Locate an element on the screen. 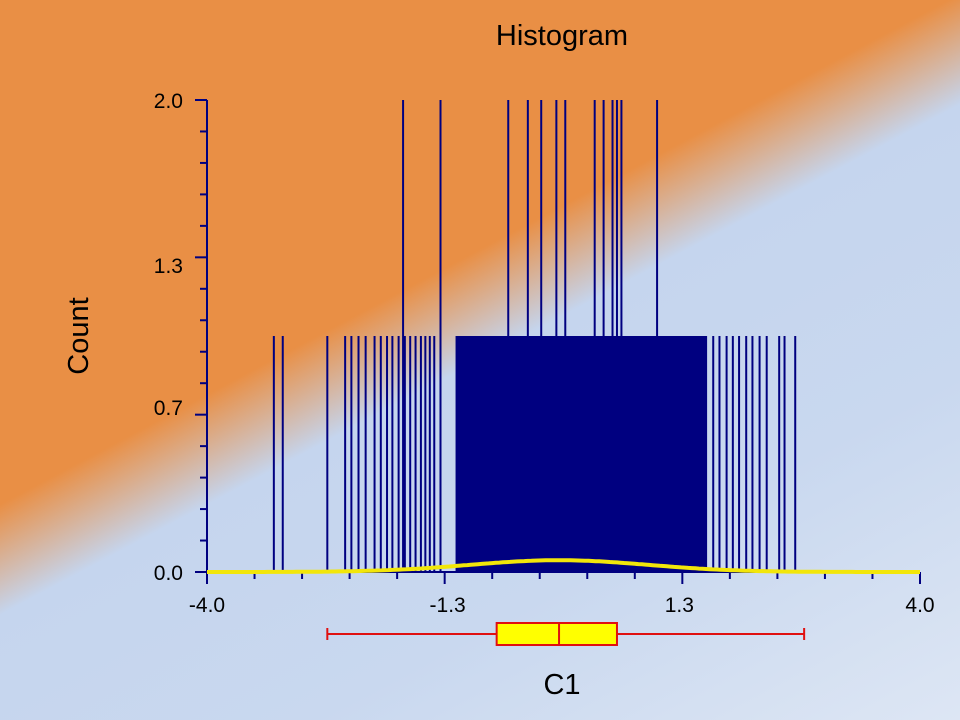 The image size is (960, 720). x-tick-label: 1.3 is located at coordinates (679, 605).